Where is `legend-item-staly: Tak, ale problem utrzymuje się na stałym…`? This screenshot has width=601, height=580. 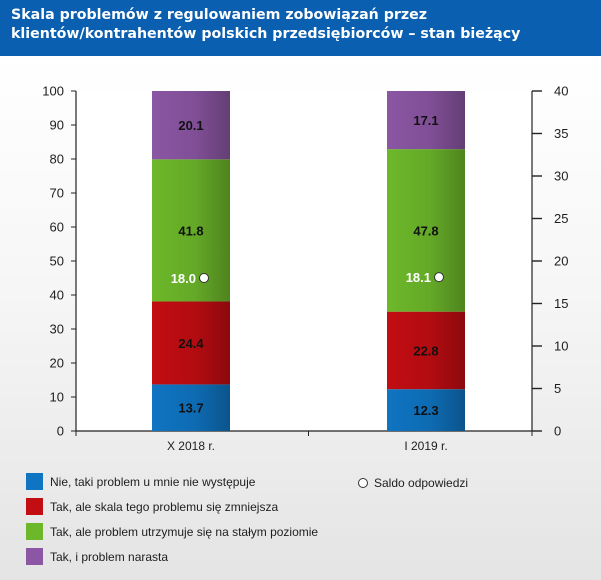
legend-item-staly: Tak, ale problem utrzymuje się na stałym… is located at coordinates (172, 531).